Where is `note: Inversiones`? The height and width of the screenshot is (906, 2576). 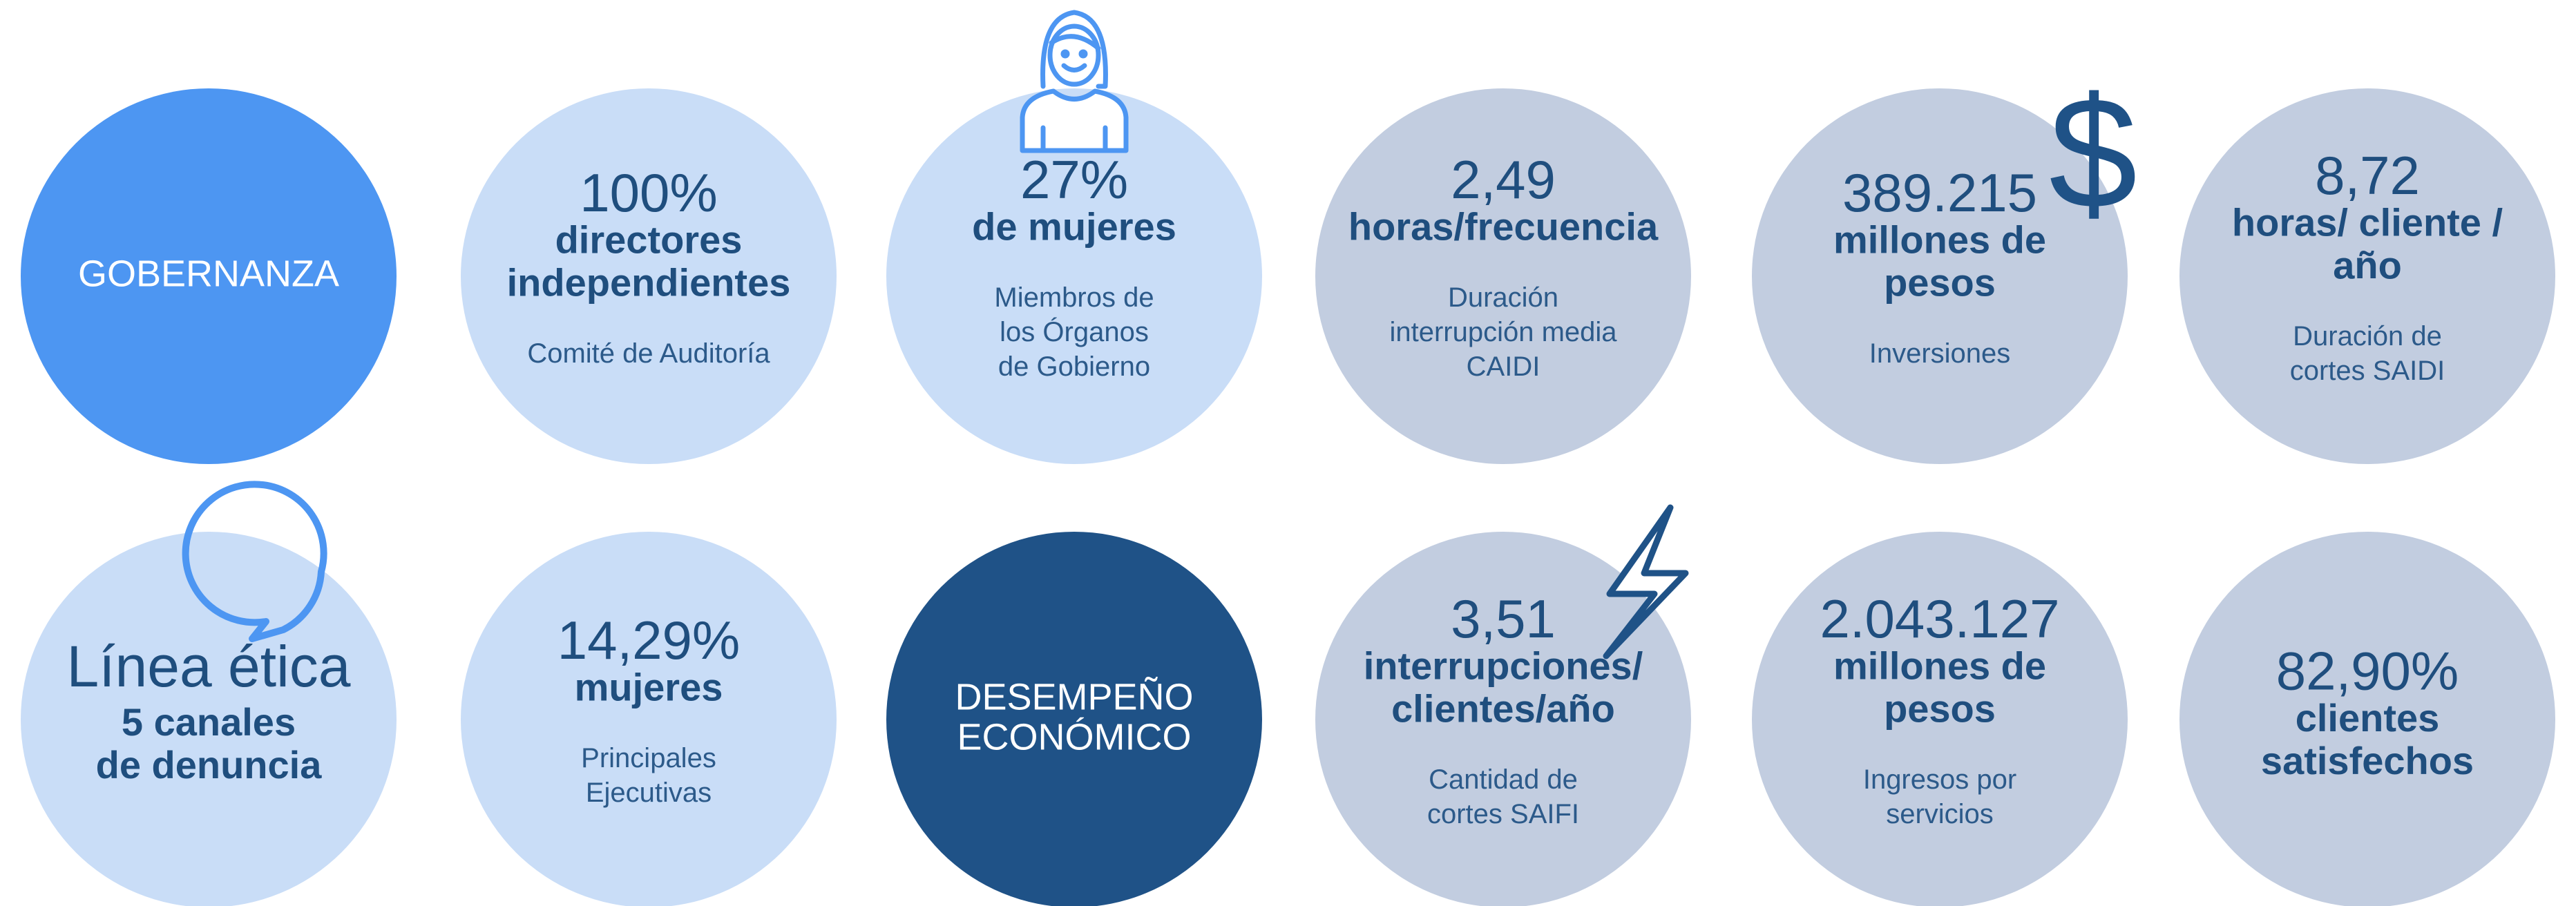 note: Inversiones is located at coordinates (1940, 354).